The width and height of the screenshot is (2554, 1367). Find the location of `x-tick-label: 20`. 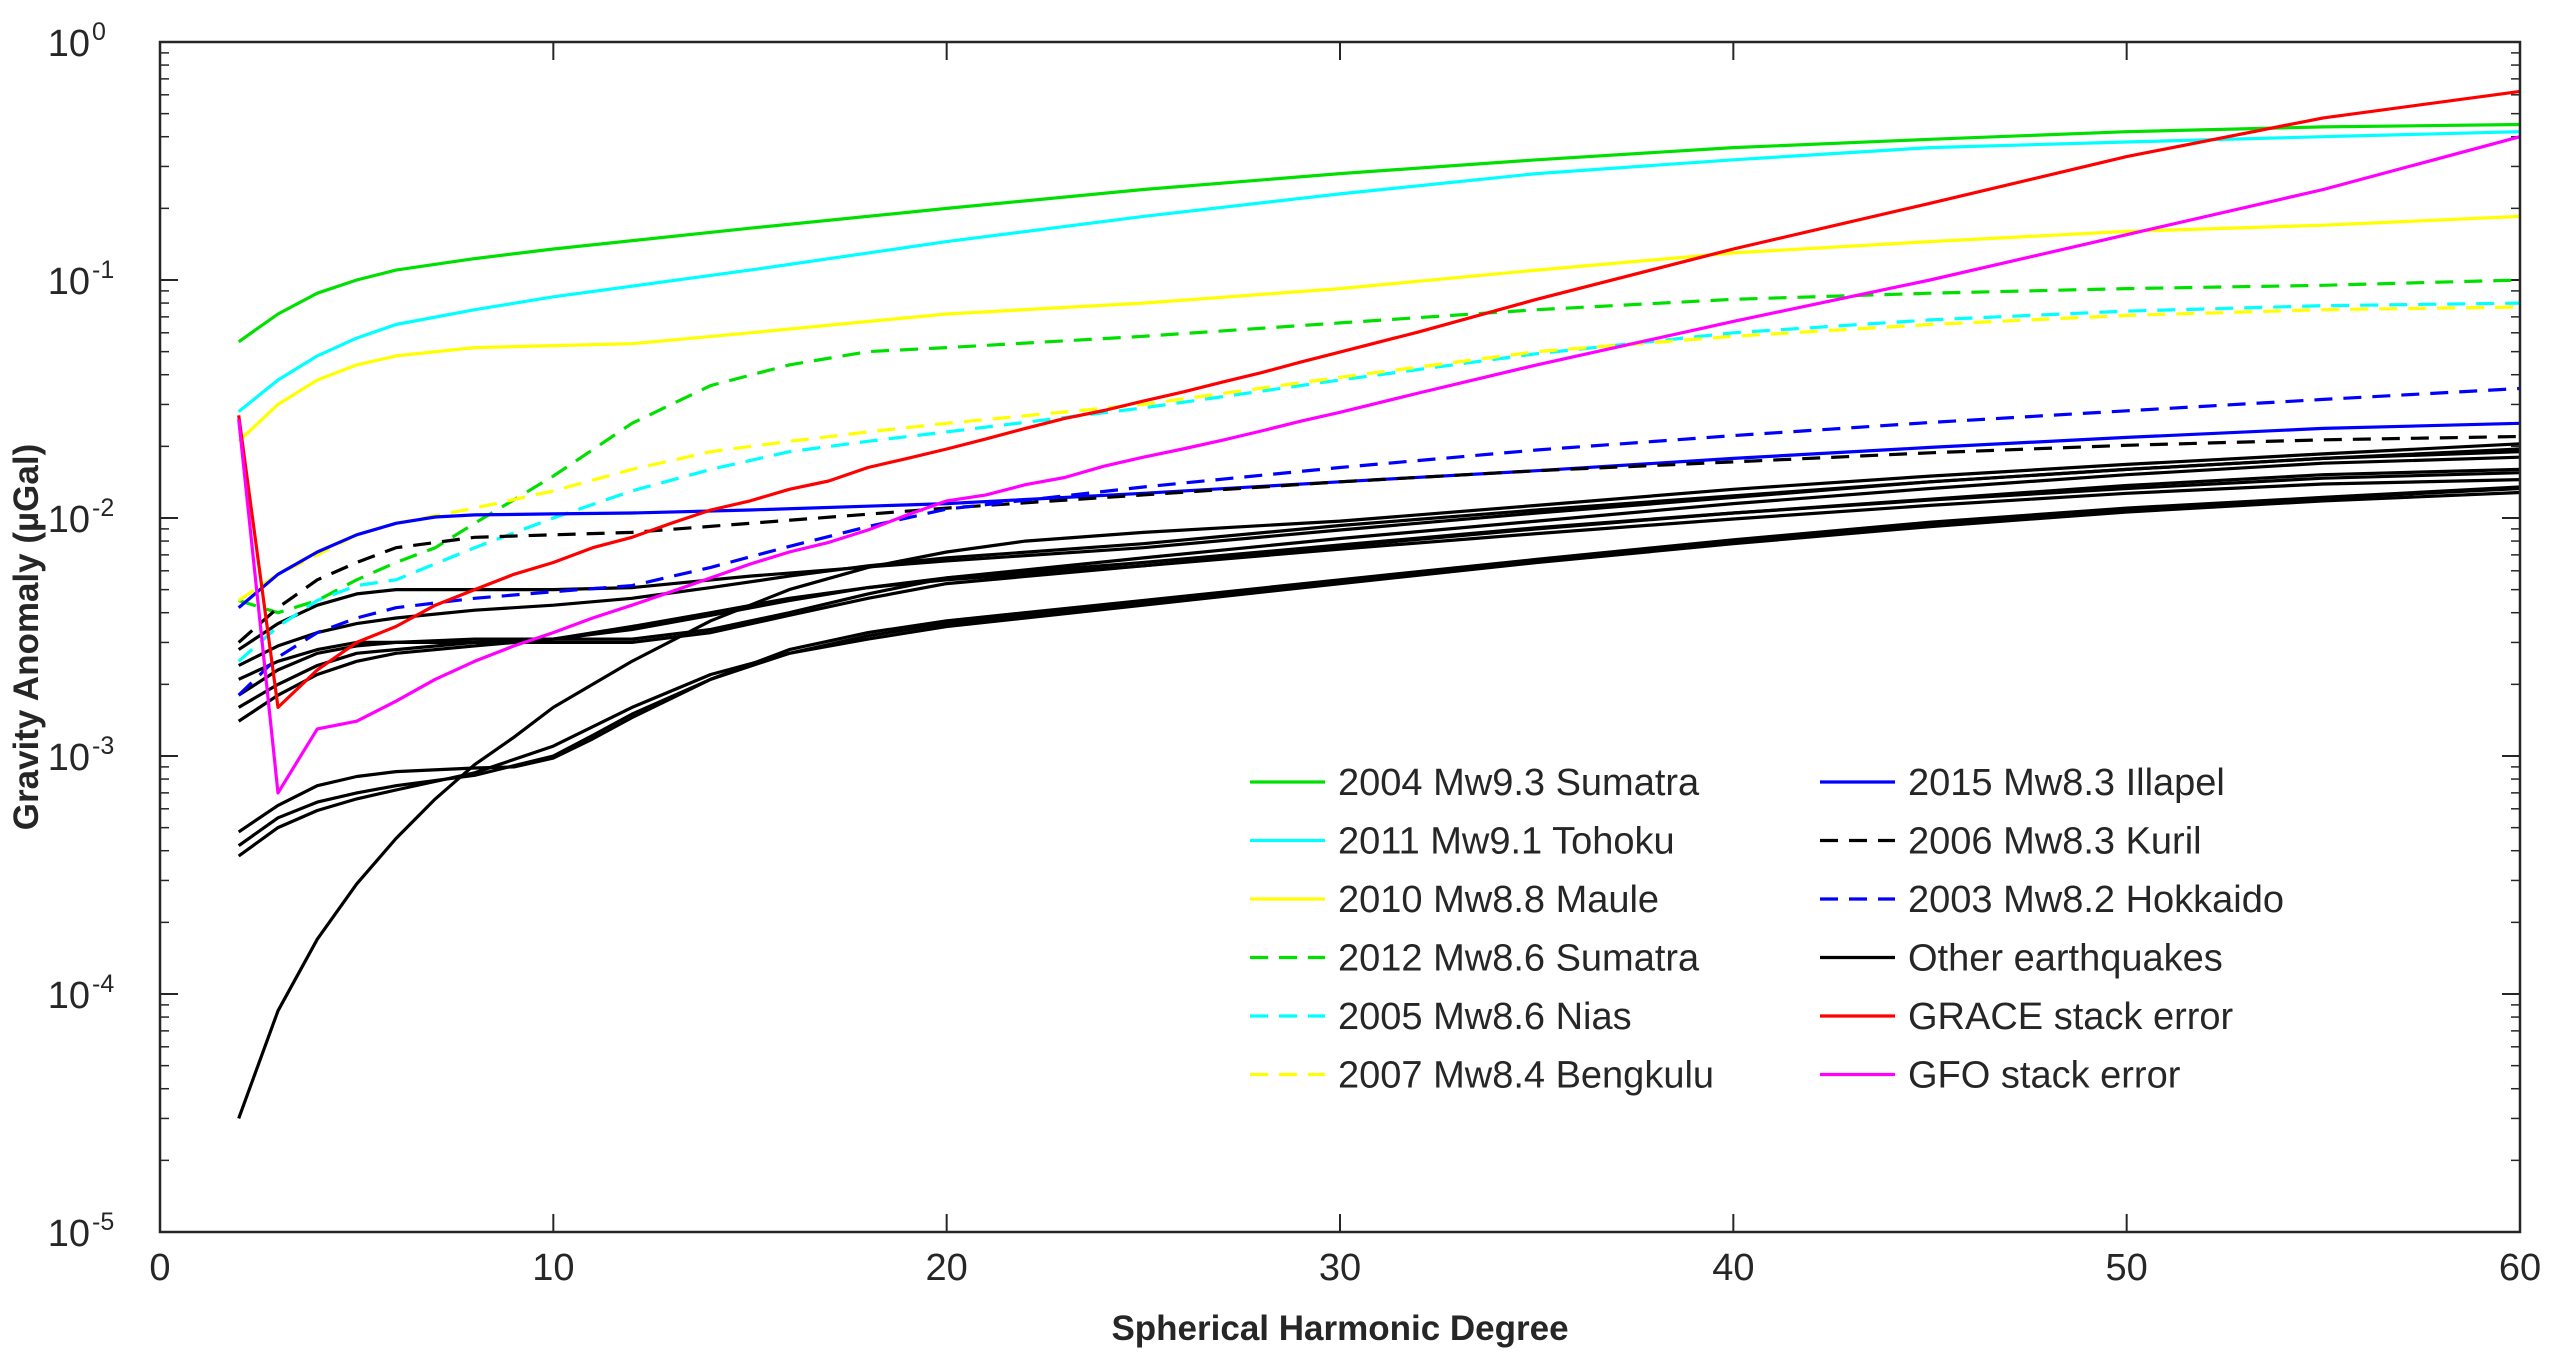

x-tick-label: 20 is located at coordinates (947, 1268).